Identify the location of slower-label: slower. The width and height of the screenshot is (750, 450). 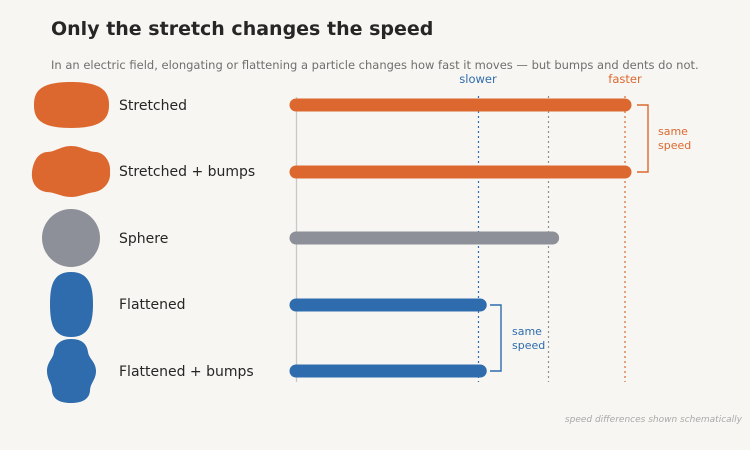
(478, 79).